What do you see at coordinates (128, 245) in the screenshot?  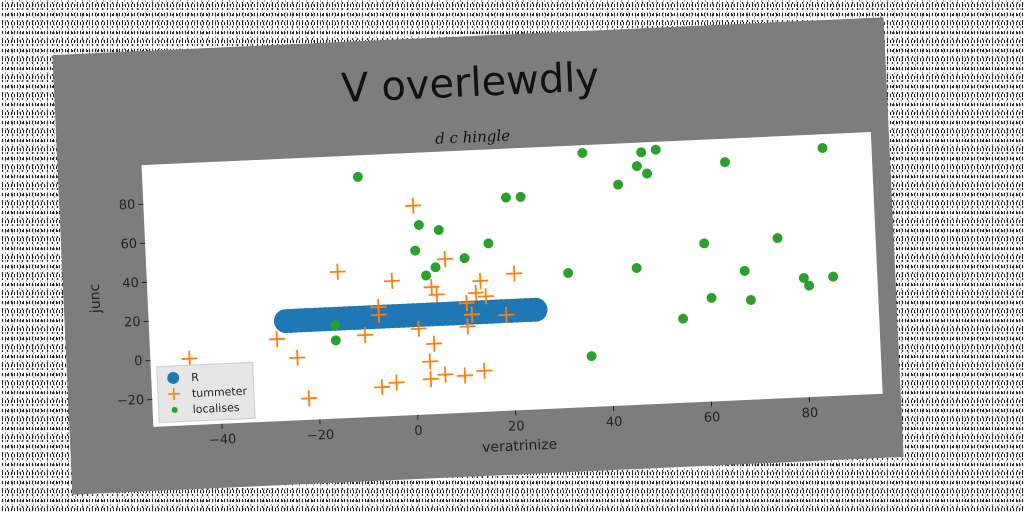 I see `y-tick-label: 60` at bounding box center [128, 245].